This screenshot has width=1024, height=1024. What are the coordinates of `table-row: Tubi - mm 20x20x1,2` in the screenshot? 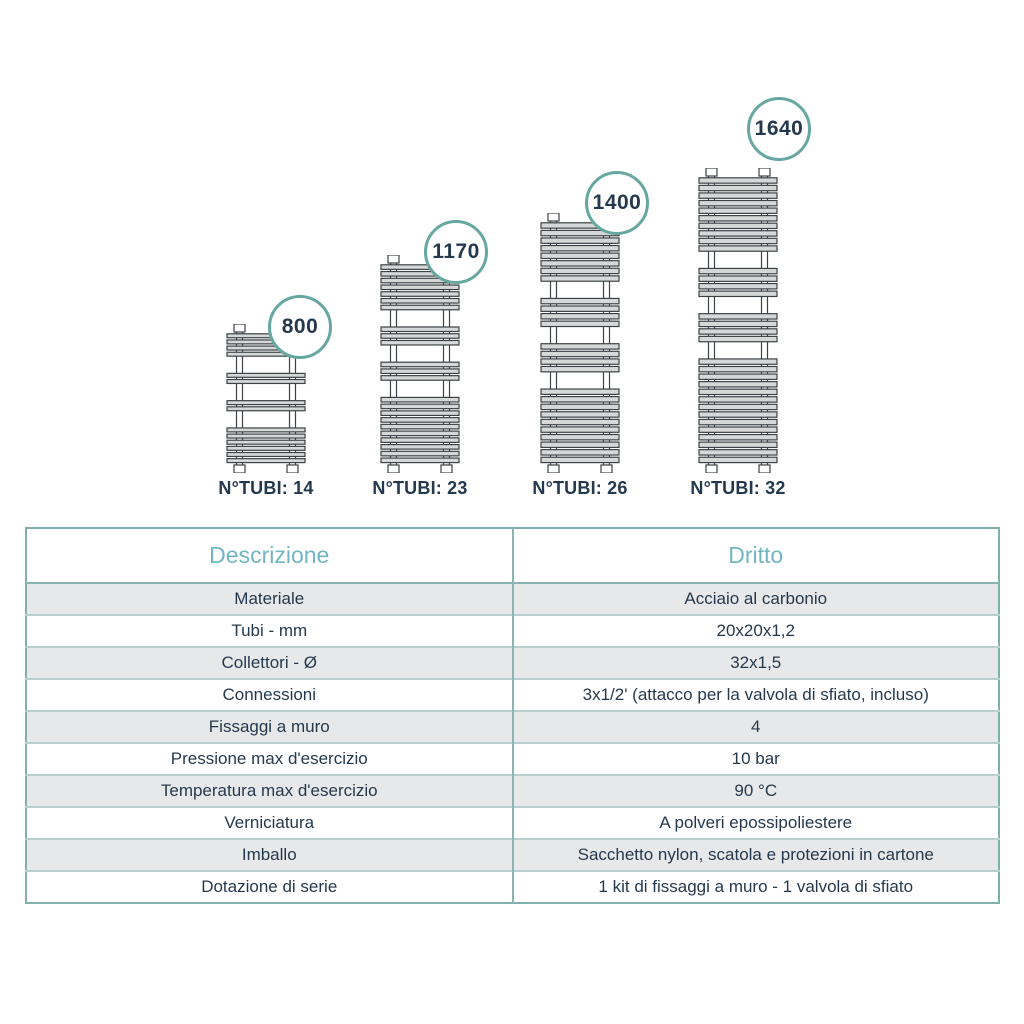 It's located at (512, 630).